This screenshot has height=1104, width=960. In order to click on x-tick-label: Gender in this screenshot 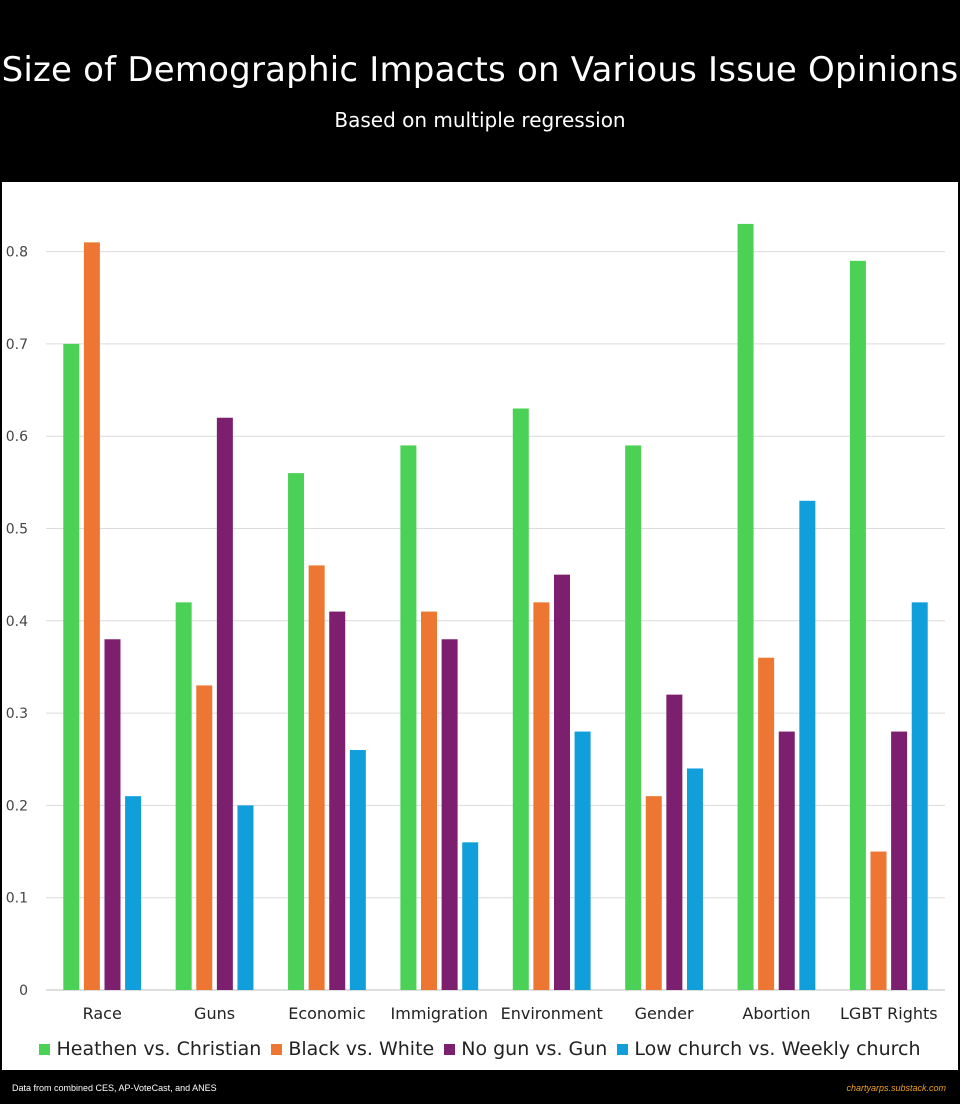, I will do `click(664, 1013)`.